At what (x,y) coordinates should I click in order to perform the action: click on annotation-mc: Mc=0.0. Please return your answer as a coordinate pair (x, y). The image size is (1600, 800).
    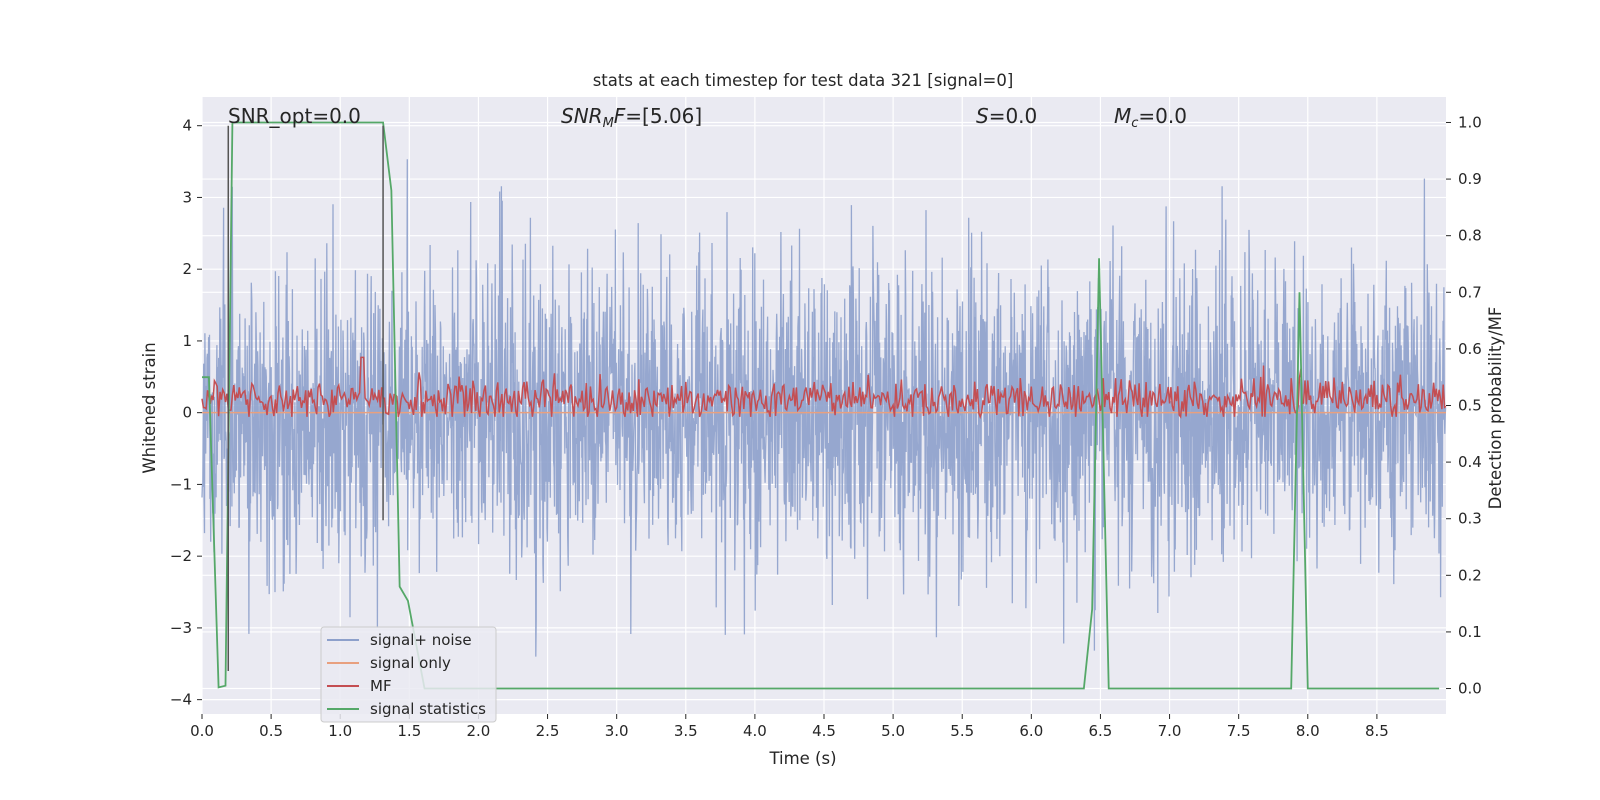
    Looking at the image, I should click on (1150, 117).